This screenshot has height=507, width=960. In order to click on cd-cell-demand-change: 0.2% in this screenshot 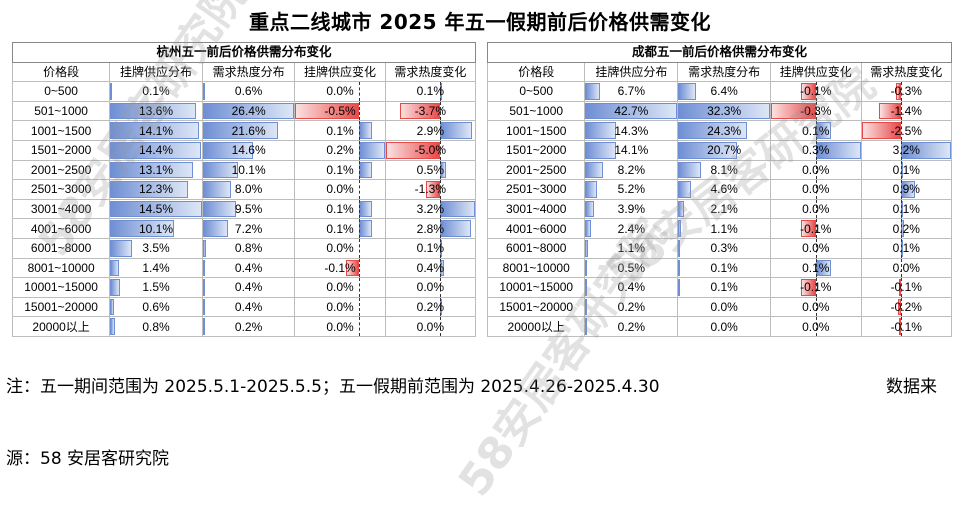, I will do `click(906, 228)`.